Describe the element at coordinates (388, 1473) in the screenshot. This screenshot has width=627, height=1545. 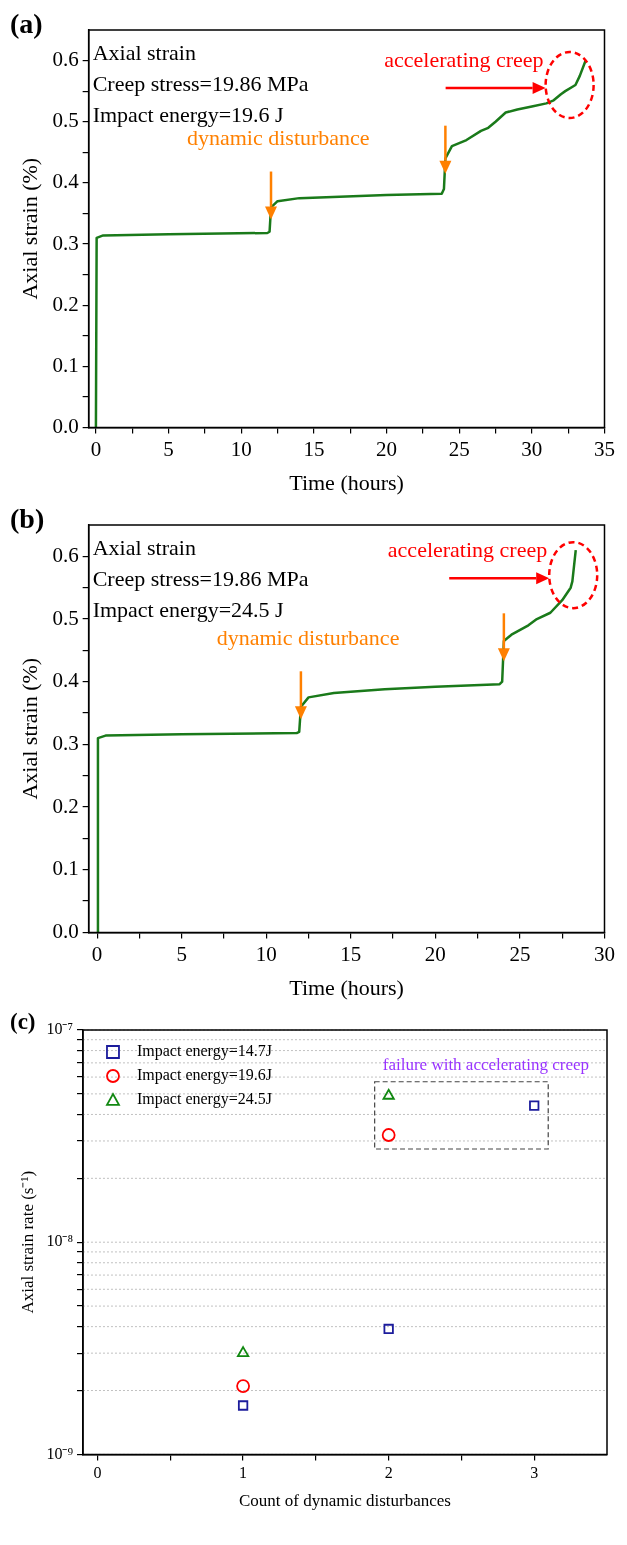
I see `x-tick-label: 2` at that location.